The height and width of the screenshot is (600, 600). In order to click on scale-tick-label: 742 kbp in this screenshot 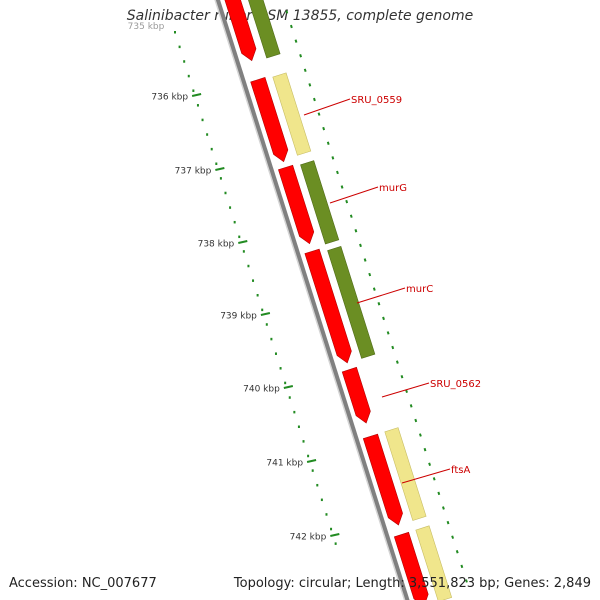, I will do `click(308, 538)`.